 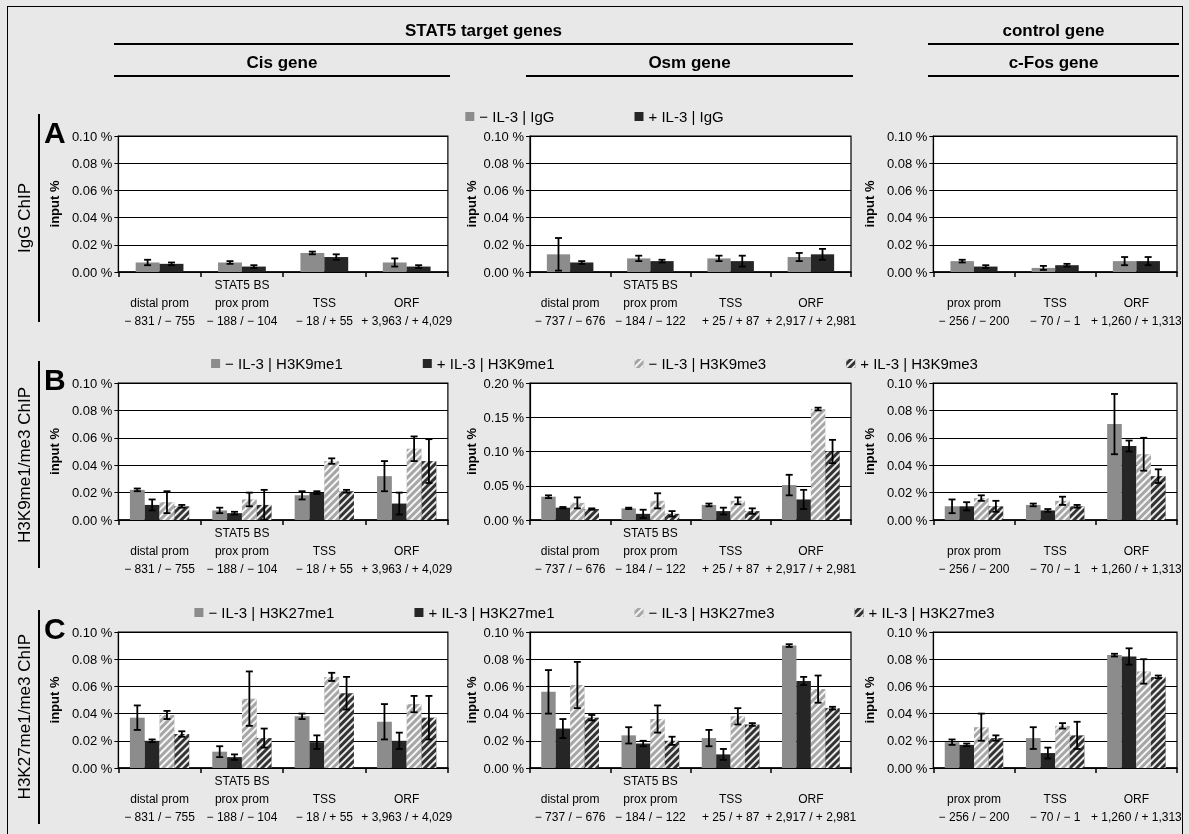 I want to click on text: STAT5 target genes, so click(x=483, y=31).